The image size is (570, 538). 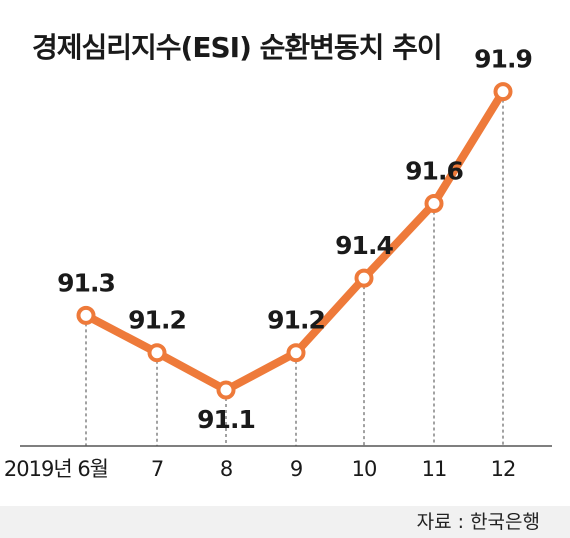 What do you see at coordinates (434, 469) in the screenshot?
I see `x-tick-label: 11` at bounding box center [434, 469].